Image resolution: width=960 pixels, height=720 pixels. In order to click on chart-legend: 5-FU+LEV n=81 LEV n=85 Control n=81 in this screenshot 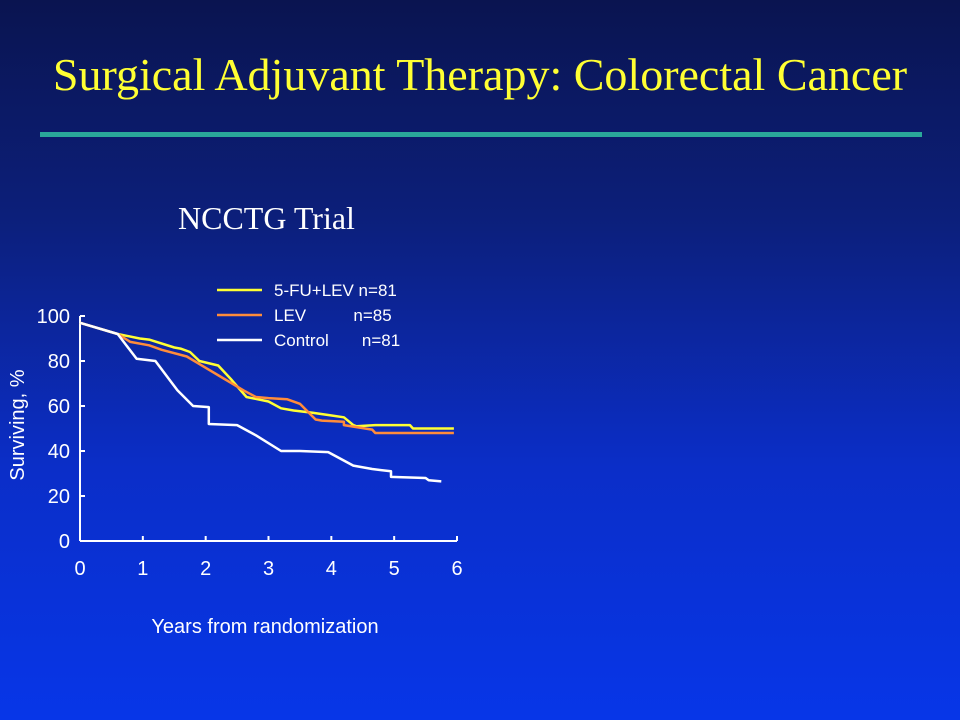, I will do `click(308, 315)`.